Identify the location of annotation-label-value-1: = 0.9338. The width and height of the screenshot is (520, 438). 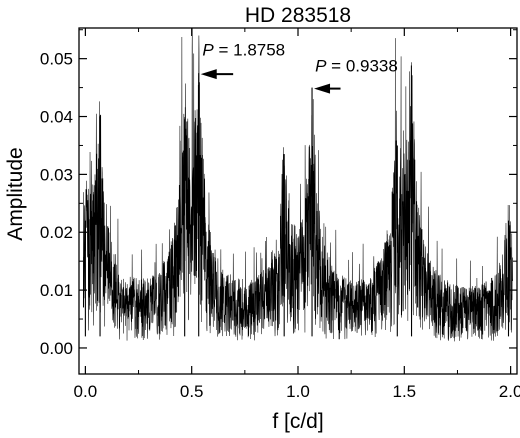
(361, 66).